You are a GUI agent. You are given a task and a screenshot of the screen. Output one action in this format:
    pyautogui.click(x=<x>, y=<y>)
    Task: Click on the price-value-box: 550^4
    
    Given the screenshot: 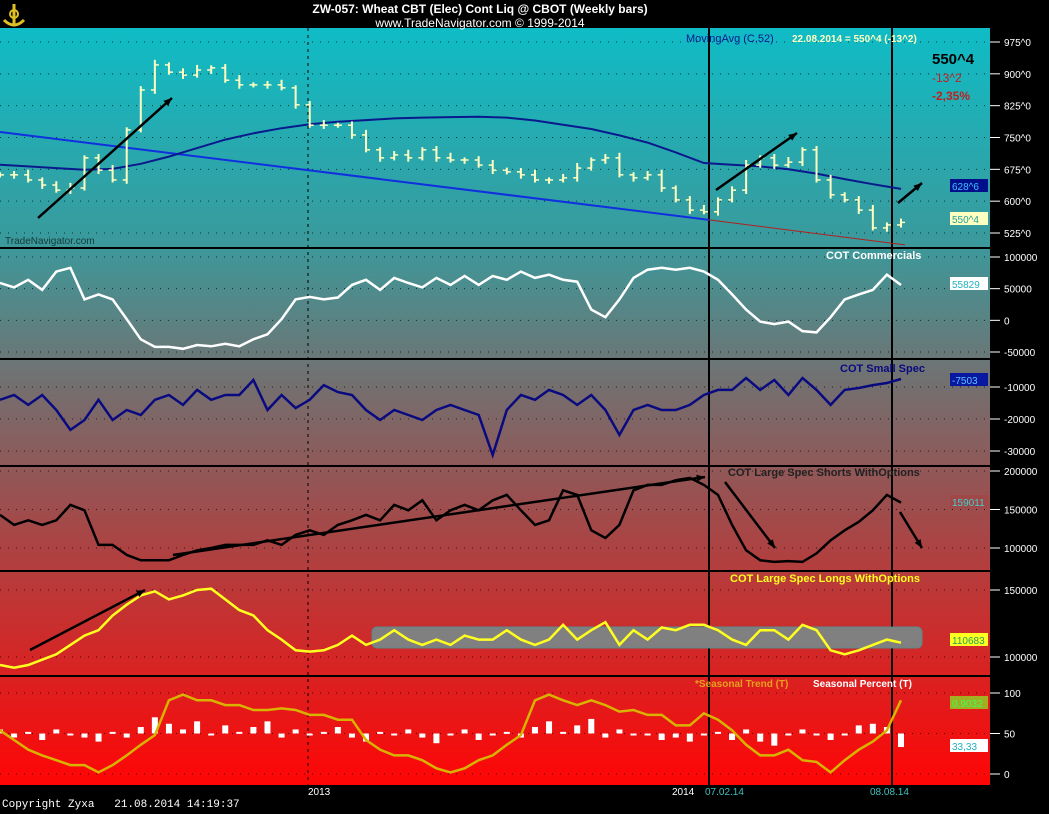 What is the action you would take?
    pyautogui.click(x=965, y=220)
    